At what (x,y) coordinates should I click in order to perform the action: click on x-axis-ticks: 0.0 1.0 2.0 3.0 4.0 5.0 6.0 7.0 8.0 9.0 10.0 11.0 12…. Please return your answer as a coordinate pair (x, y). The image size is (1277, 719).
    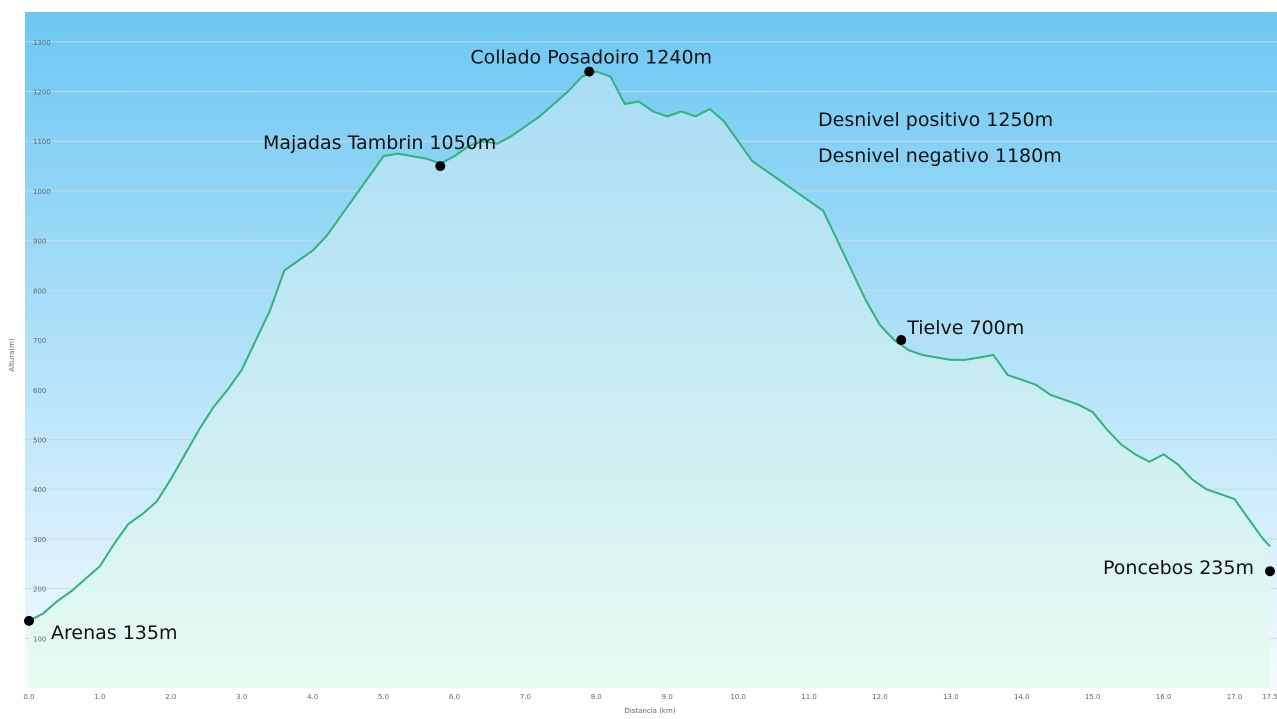
    Looking at the image, I should click on (650, 697).